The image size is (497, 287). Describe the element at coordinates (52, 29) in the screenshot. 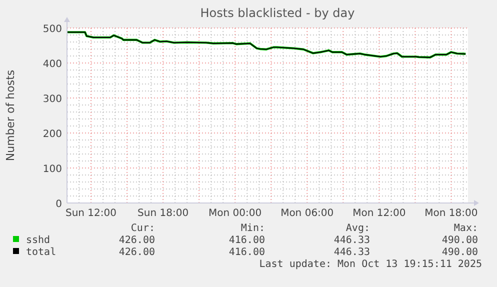

I see `y-tick-label: 500` at that location.